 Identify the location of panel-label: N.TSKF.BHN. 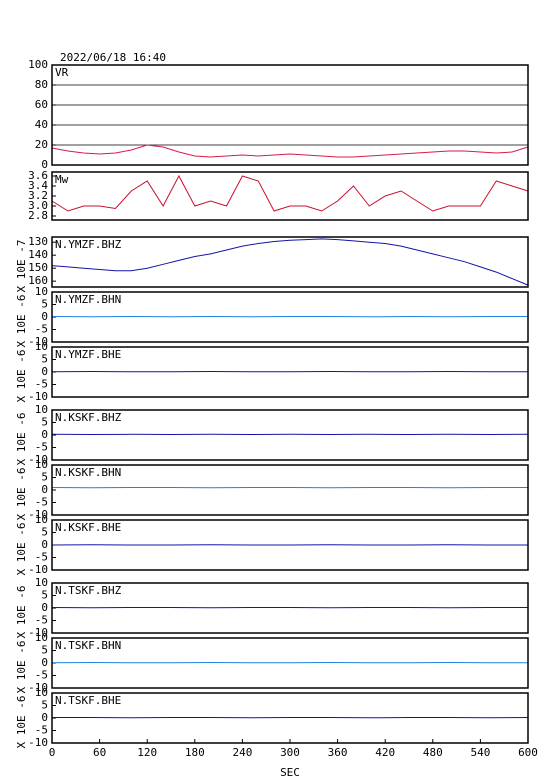
(88, 645).